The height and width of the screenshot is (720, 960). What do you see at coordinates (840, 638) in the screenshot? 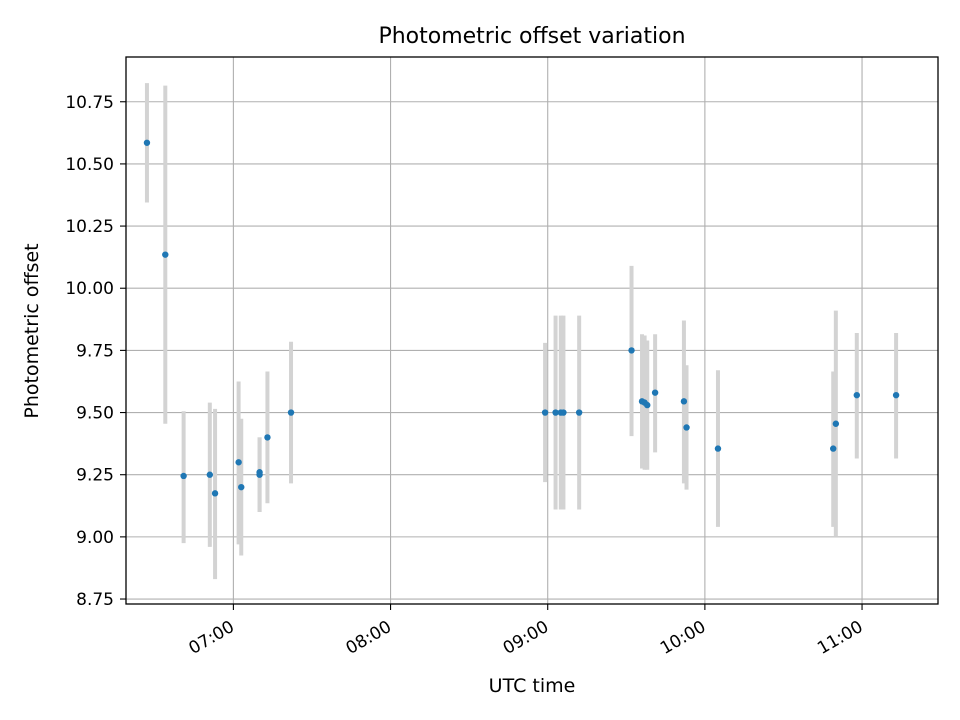
I see `x-tick-label: 11:00` at bounding box center [840, 638].